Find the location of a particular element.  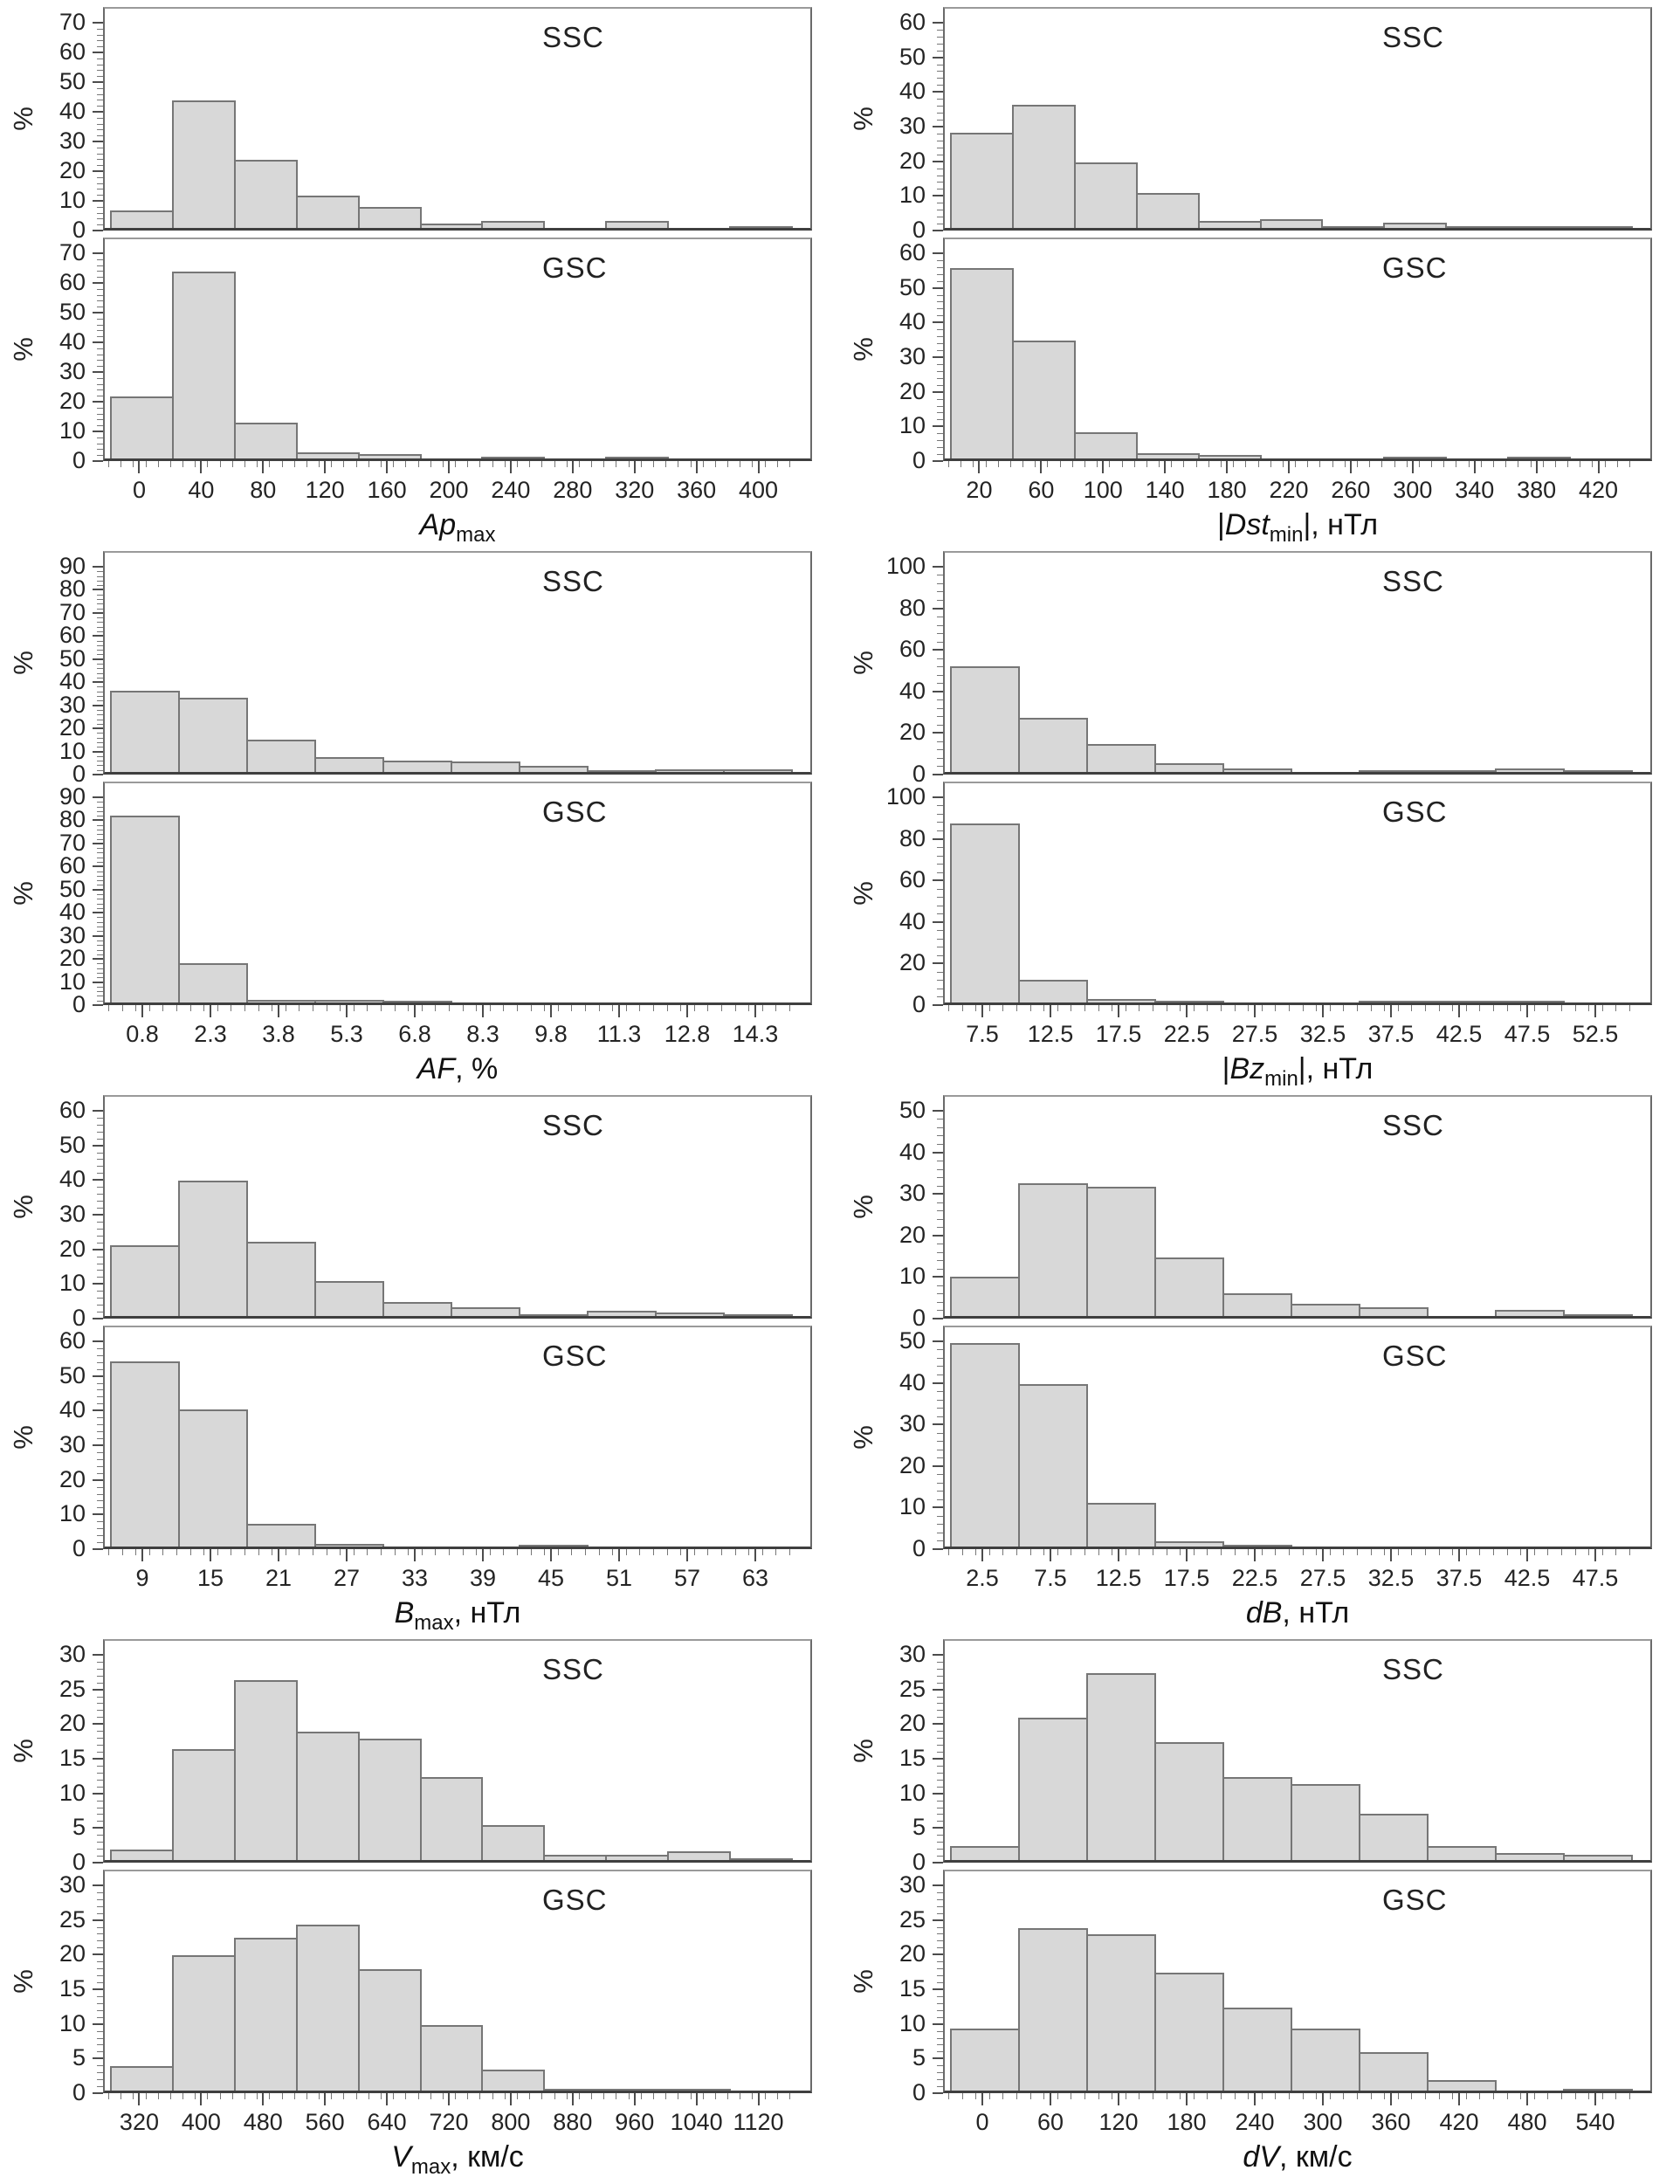

x-axis-title-prefix: | is located at coordinates (1220, 524).